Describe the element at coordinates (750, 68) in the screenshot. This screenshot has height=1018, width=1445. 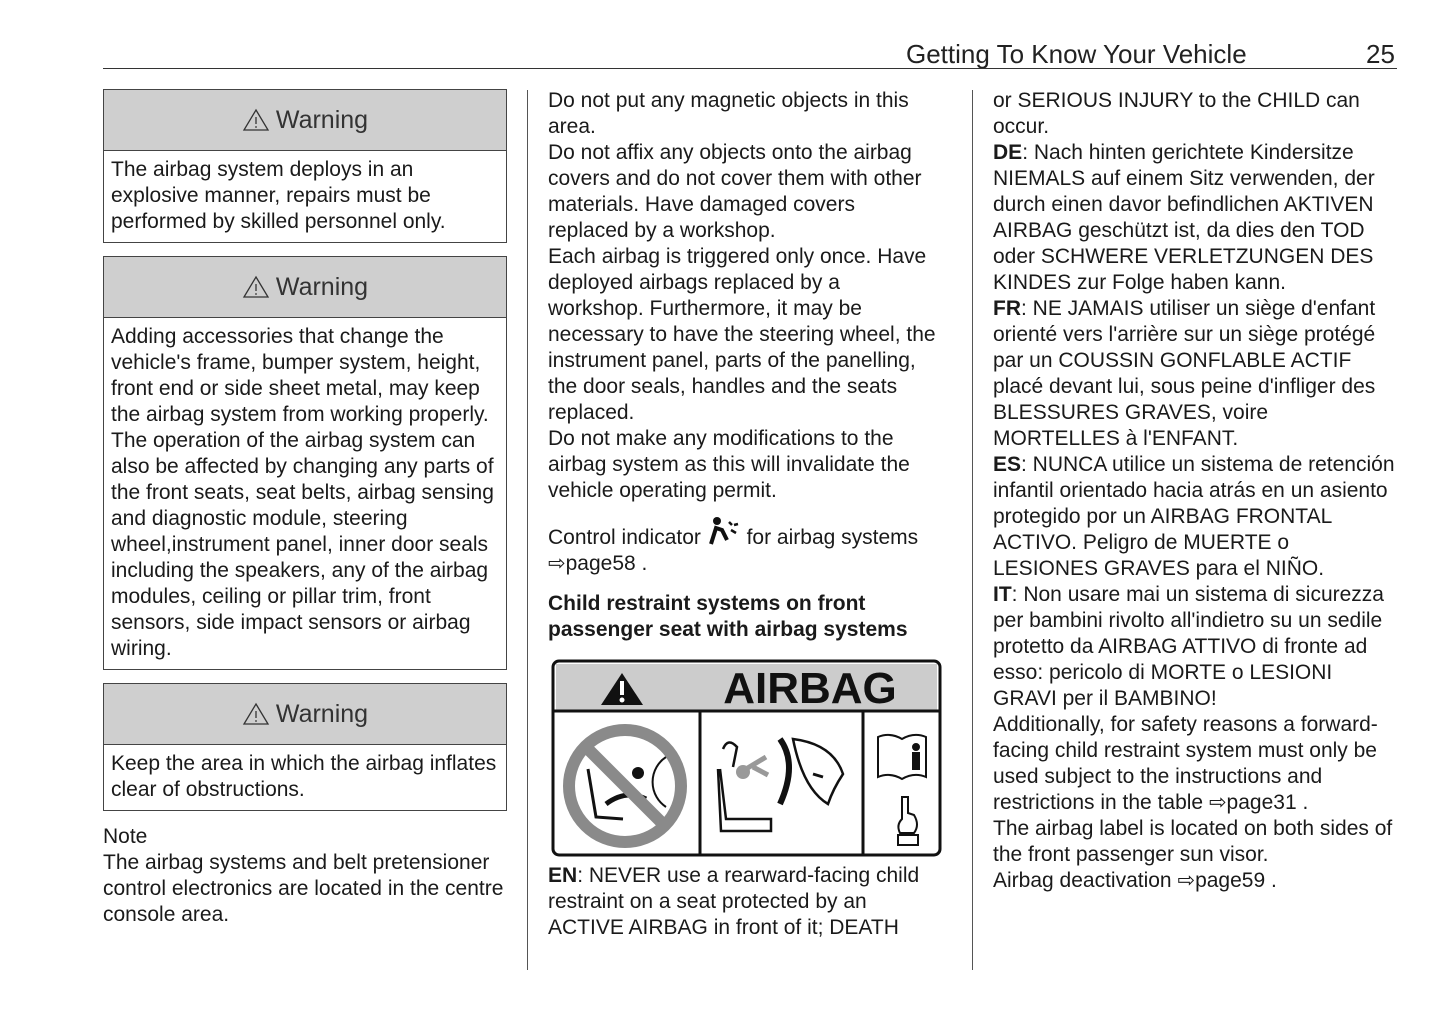
I see `header-rule` at that location.